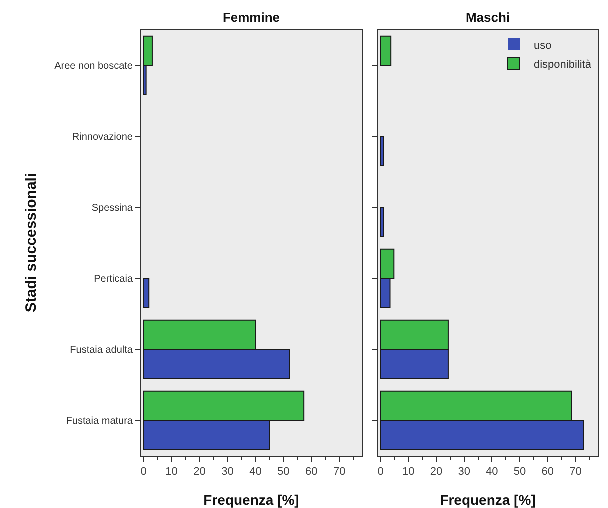 This screenshot has width=608, height=508. Describe the element at coordinates (563, 64) in the screenshot. I see `legend-label: disponibilità` at that location.